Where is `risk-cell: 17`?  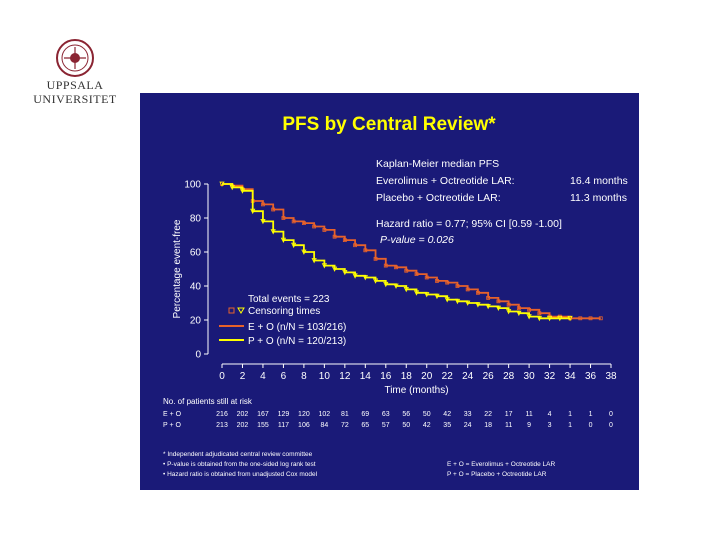
risk-cell: 17 is located at coordinates (509, 414).